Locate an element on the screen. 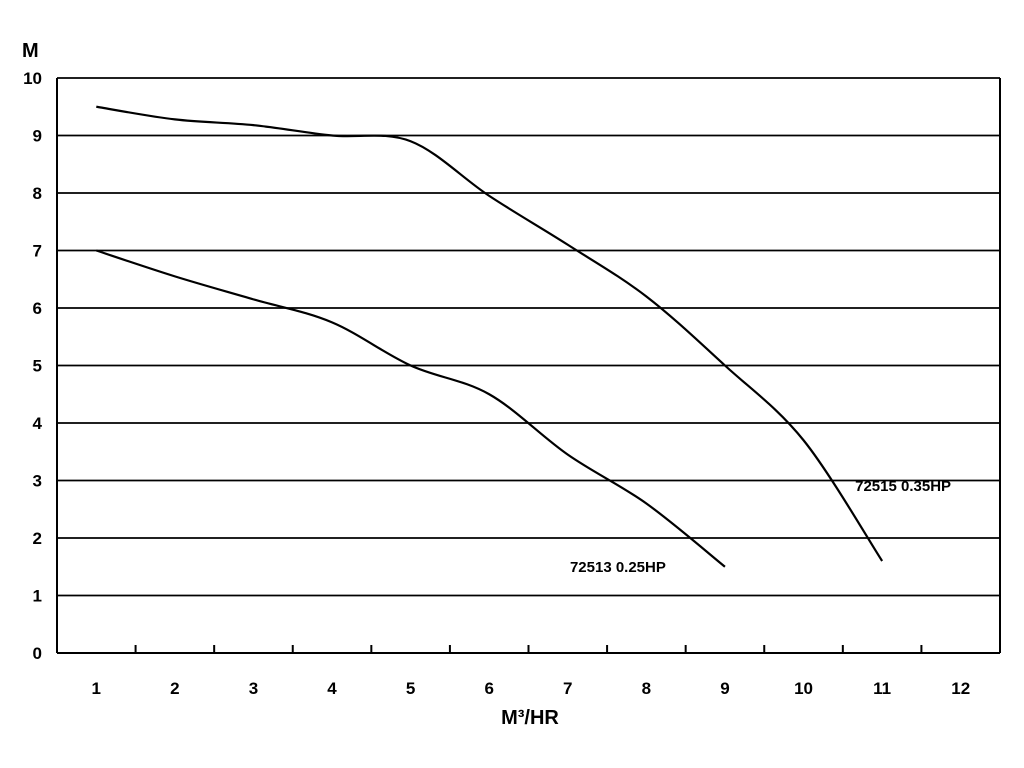 The height and width of the screenshot is (768, 1024). y-tick-label: 3 is located at coordinates (37, 481).